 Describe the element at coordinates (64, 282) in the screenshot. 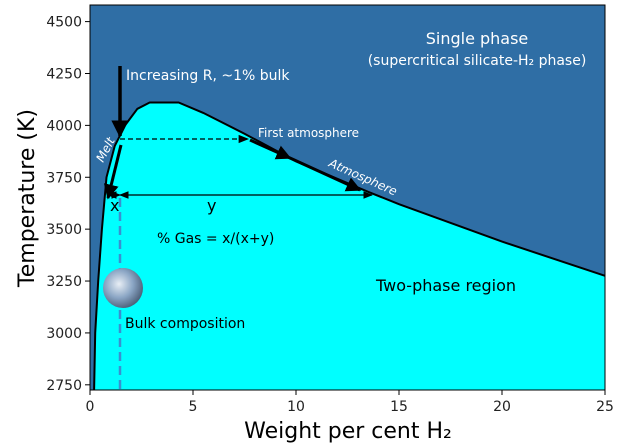

I see `y-tick-label: 3250` at that location.